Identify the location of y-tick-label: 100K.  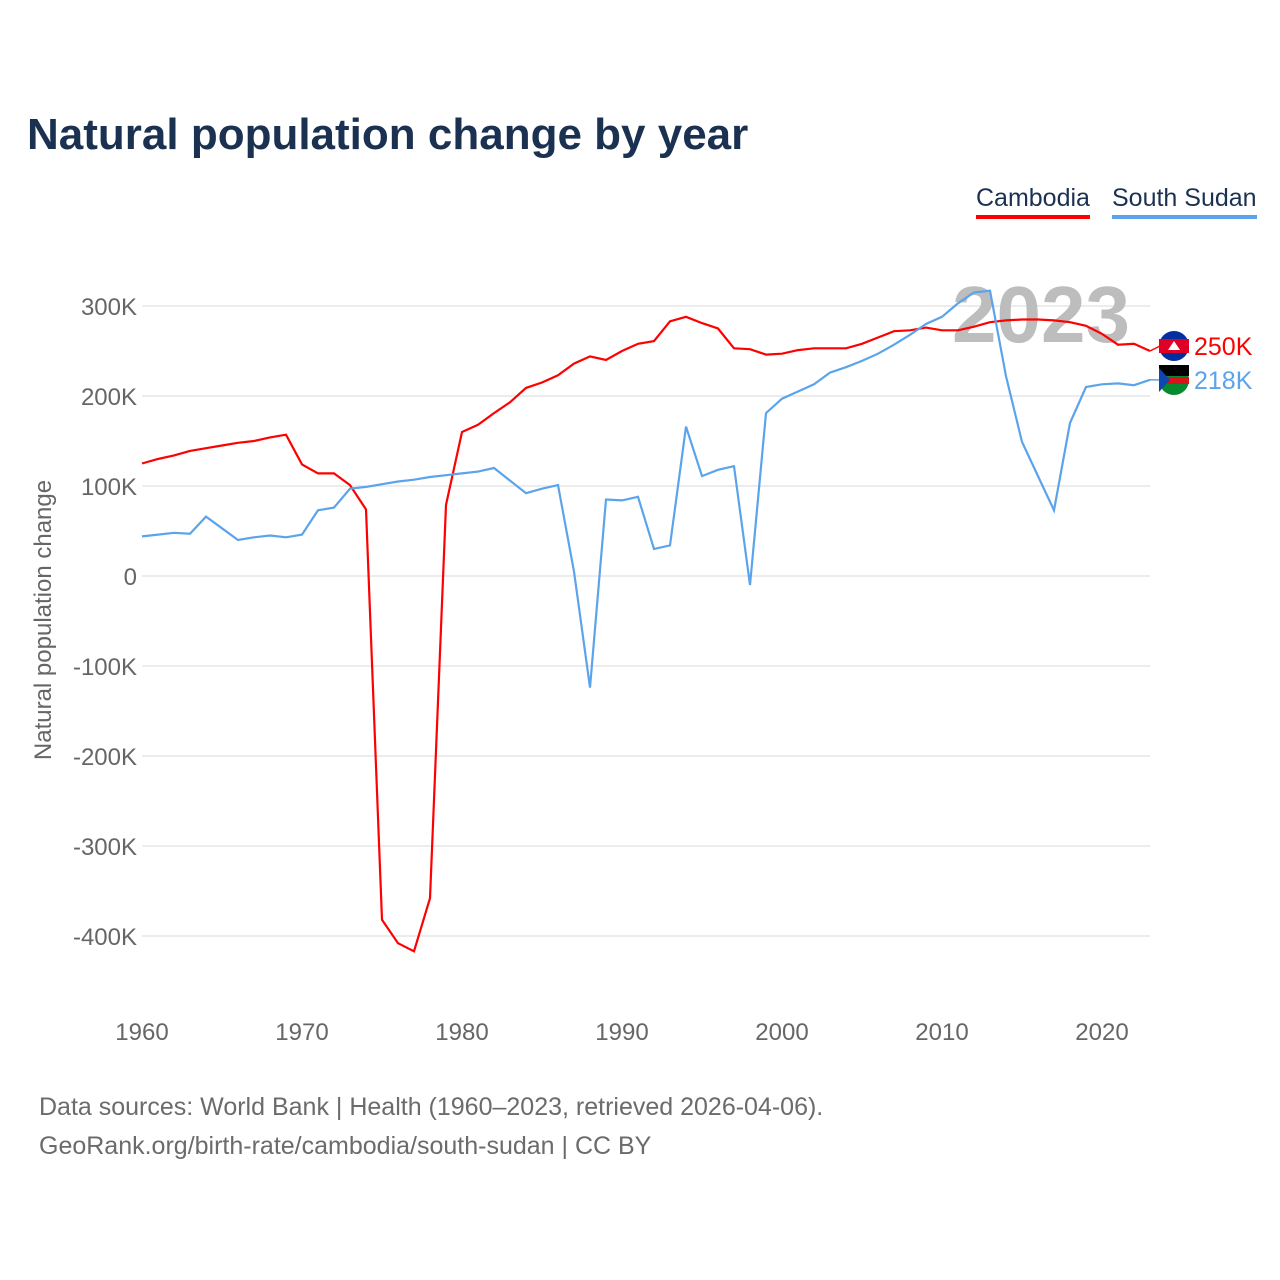
(109, 487).